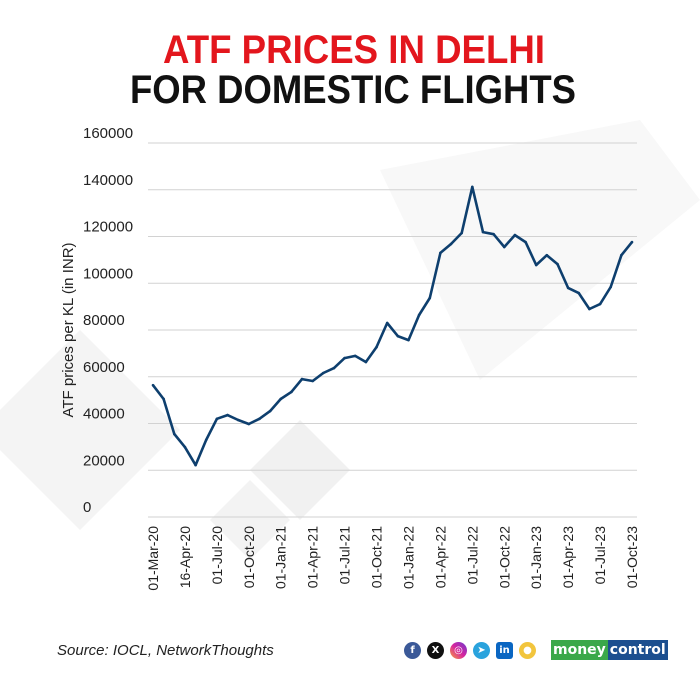  I want to click on x-tick-label: 01-Jan-21, so click(281, 557).